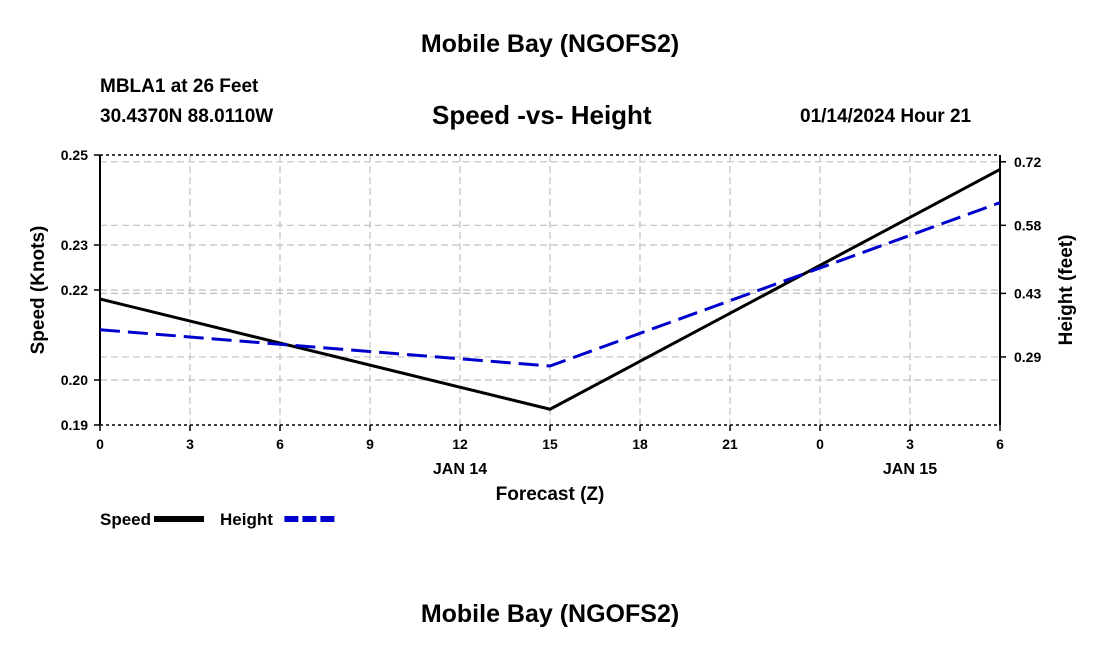  What do you see at coordinates (1027, 293) in the screenshot?
I see `y2-tick-label: 0.43` at bounding box center [1027, 293].